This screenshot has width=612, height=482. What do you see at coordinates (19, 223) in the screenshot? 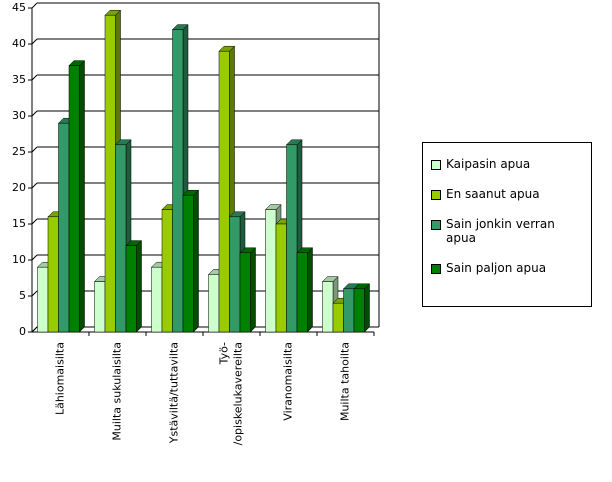
I see `y-tick-label: 15` at bounding box center [19, 223].